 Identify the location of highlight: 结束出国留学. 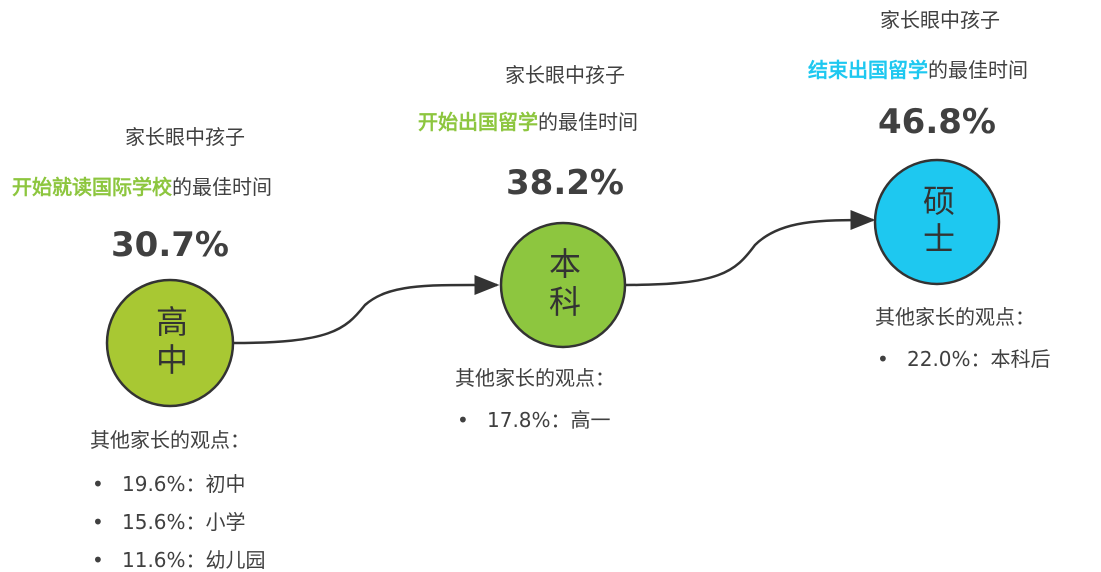
(868, 70).